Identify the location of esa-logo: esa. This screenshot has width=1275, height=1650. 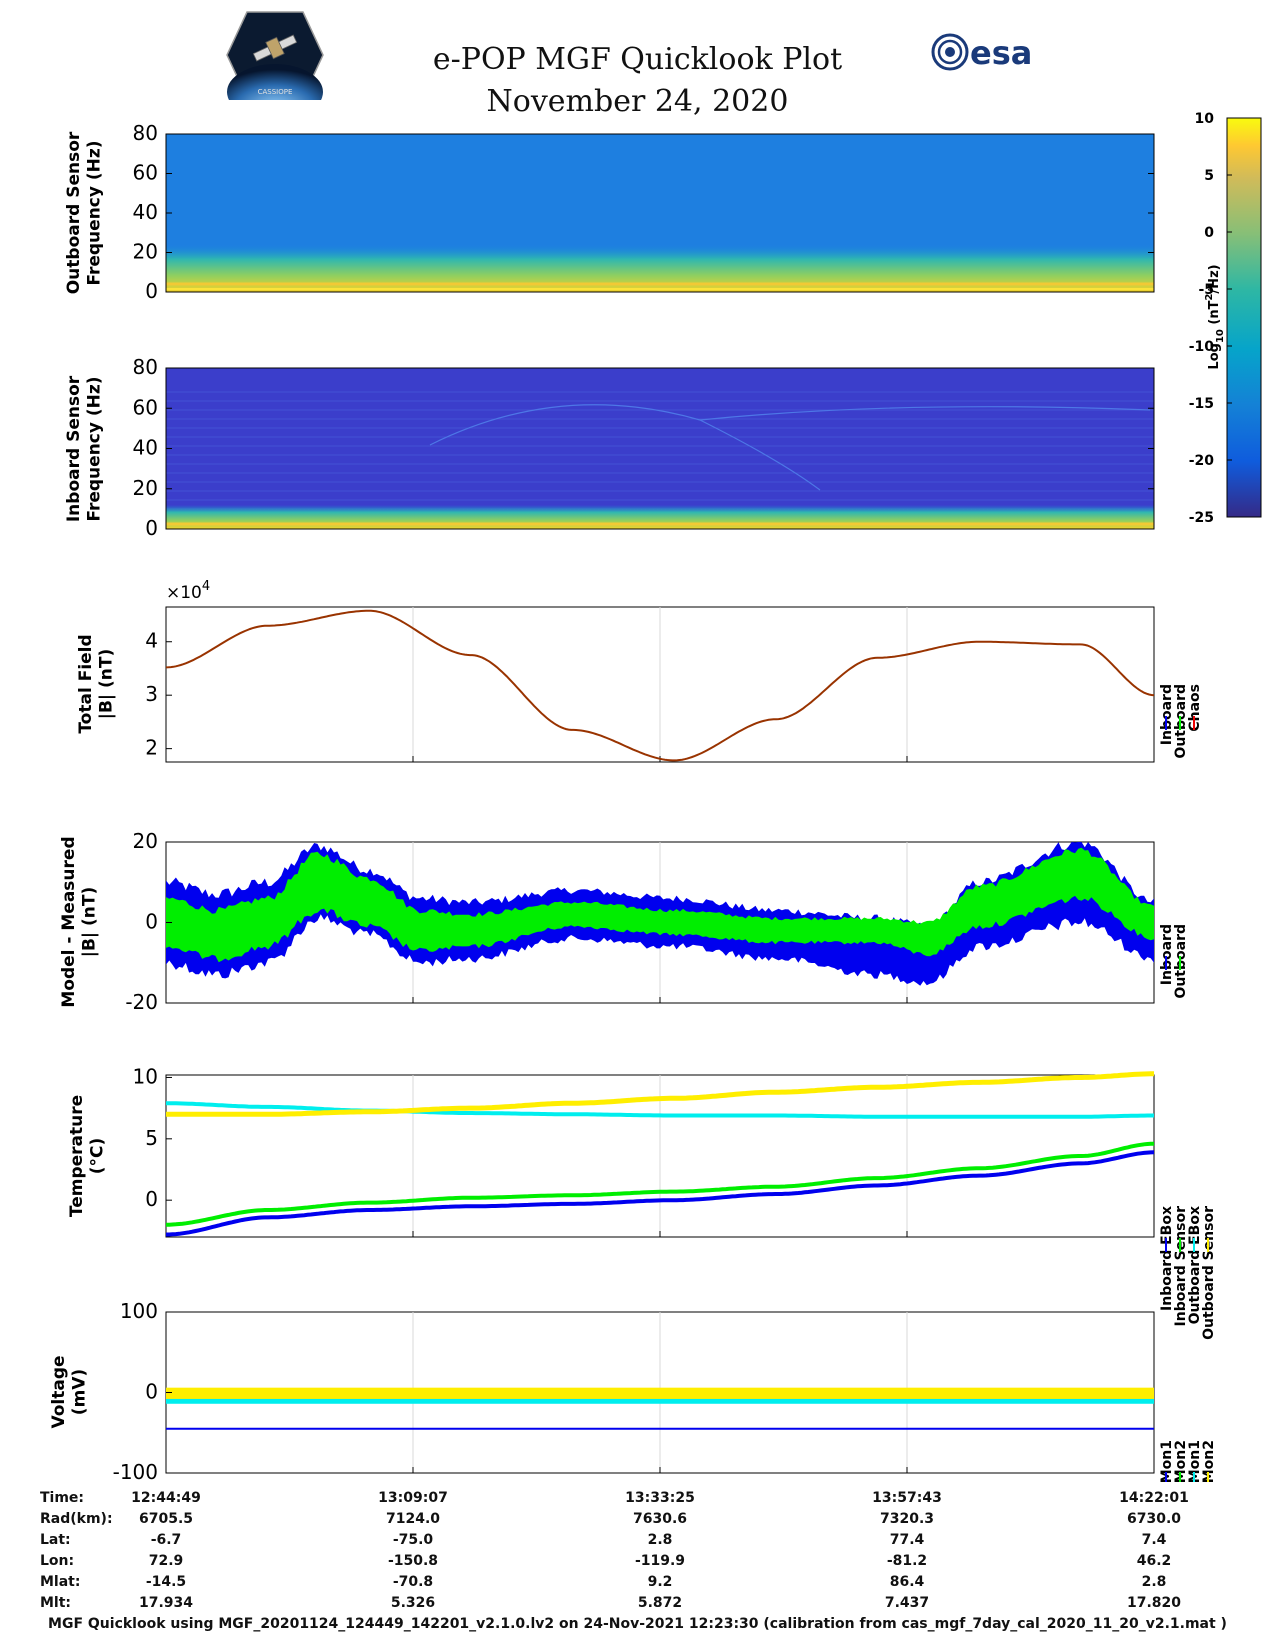
(981, 52).